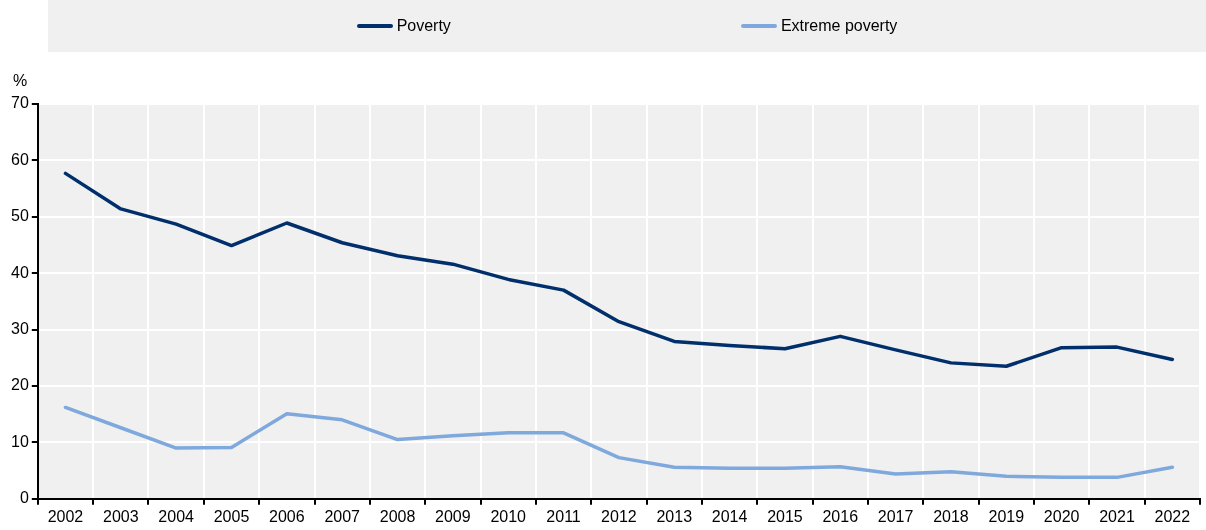 The width and height of the screenshot is (1206, 530). What do you see at coordinates (20, 441) in the screenshot?
I see `y-tick-label: 10` at bounding box center [20, 441].